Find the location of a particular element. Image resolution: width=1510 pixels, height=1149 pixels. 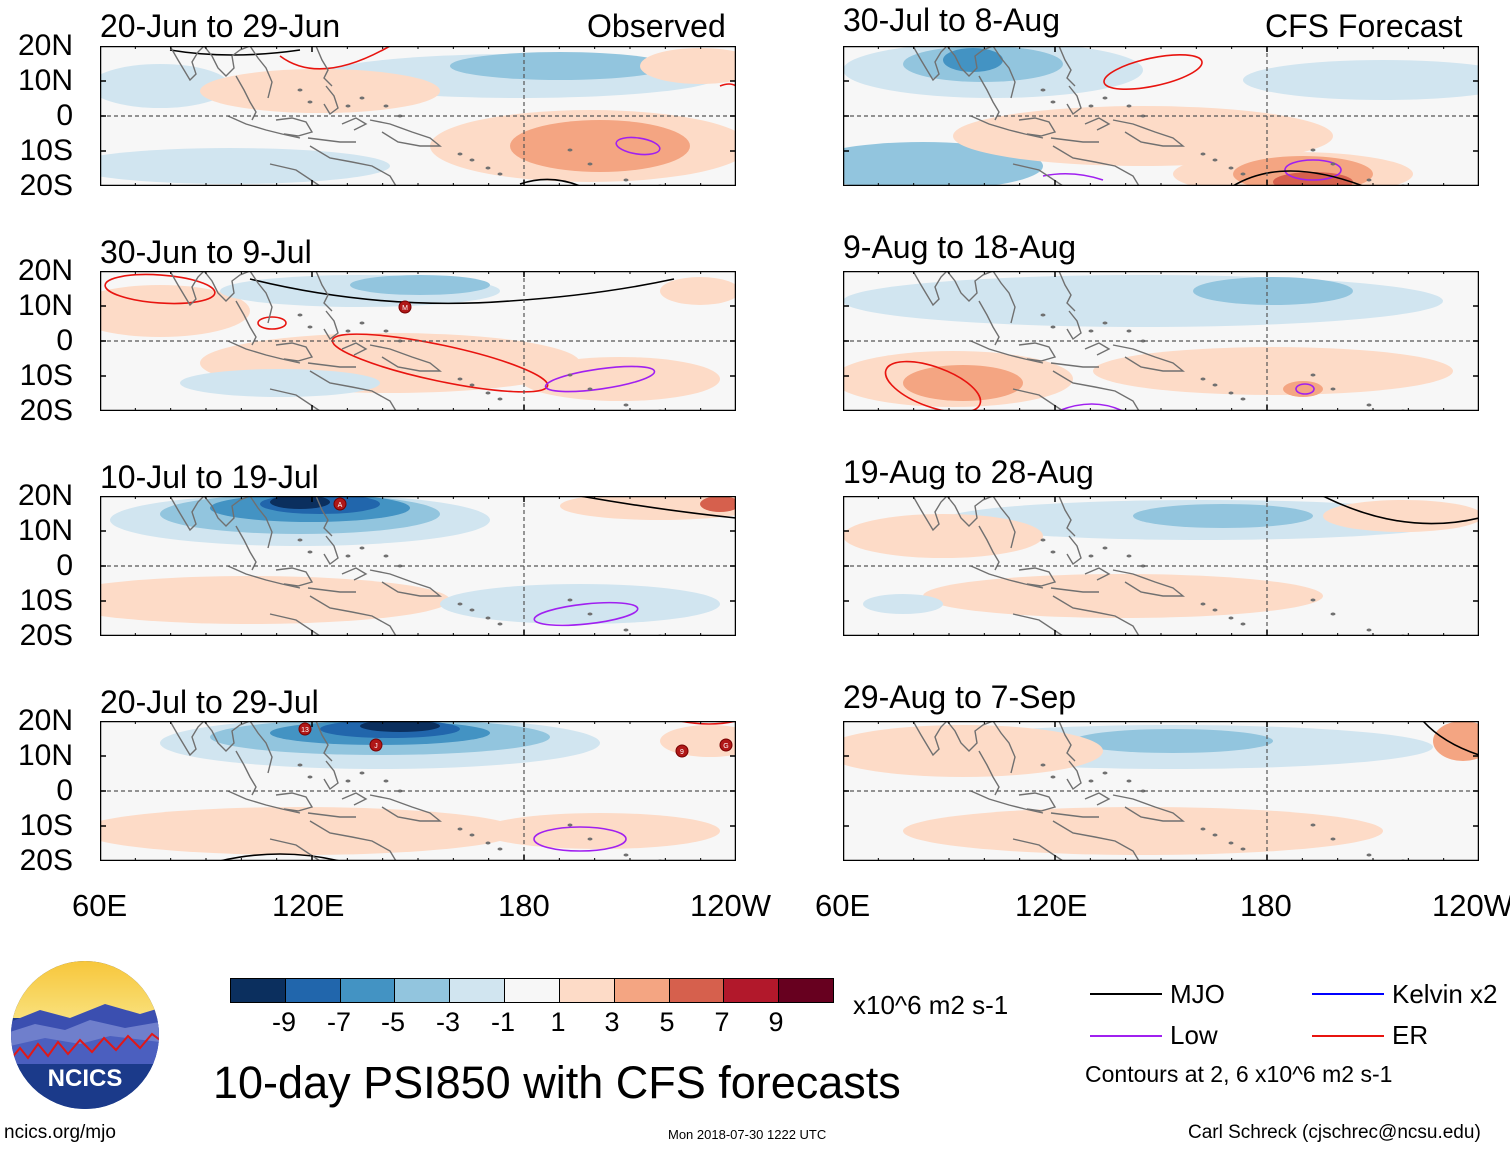

svg-text: A is located at coordinates (340, 505).